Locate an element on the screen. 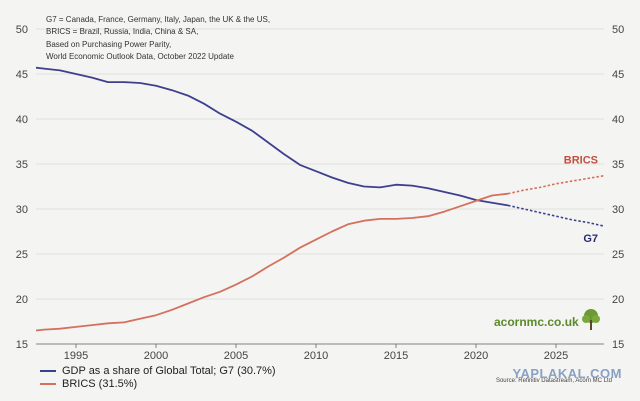  y-tick-label-right: 45 is located at coordinates (618, 75).